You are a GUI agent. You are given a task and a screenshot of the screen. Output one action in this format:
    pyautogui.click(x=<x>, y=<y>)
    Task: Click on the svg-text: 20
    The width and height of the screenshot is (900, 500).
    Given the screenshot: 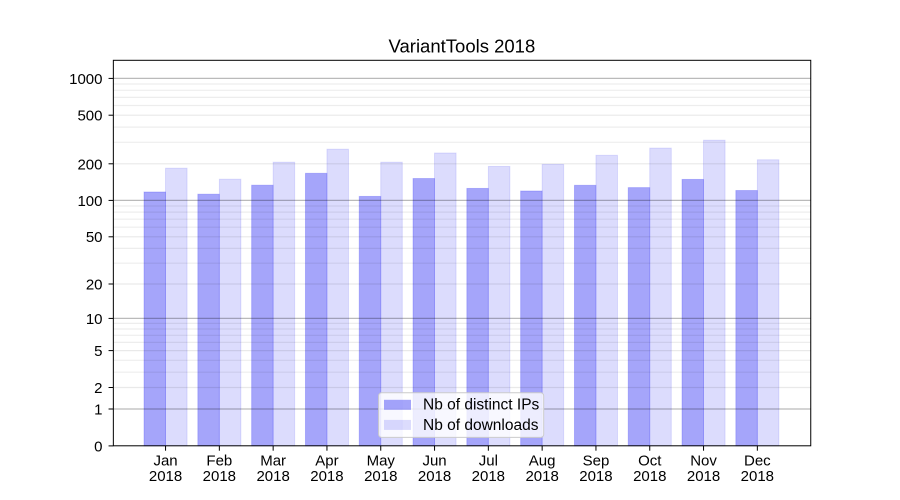 What is the action you would take?
    pyautogui.click(x=94, y=284)
    